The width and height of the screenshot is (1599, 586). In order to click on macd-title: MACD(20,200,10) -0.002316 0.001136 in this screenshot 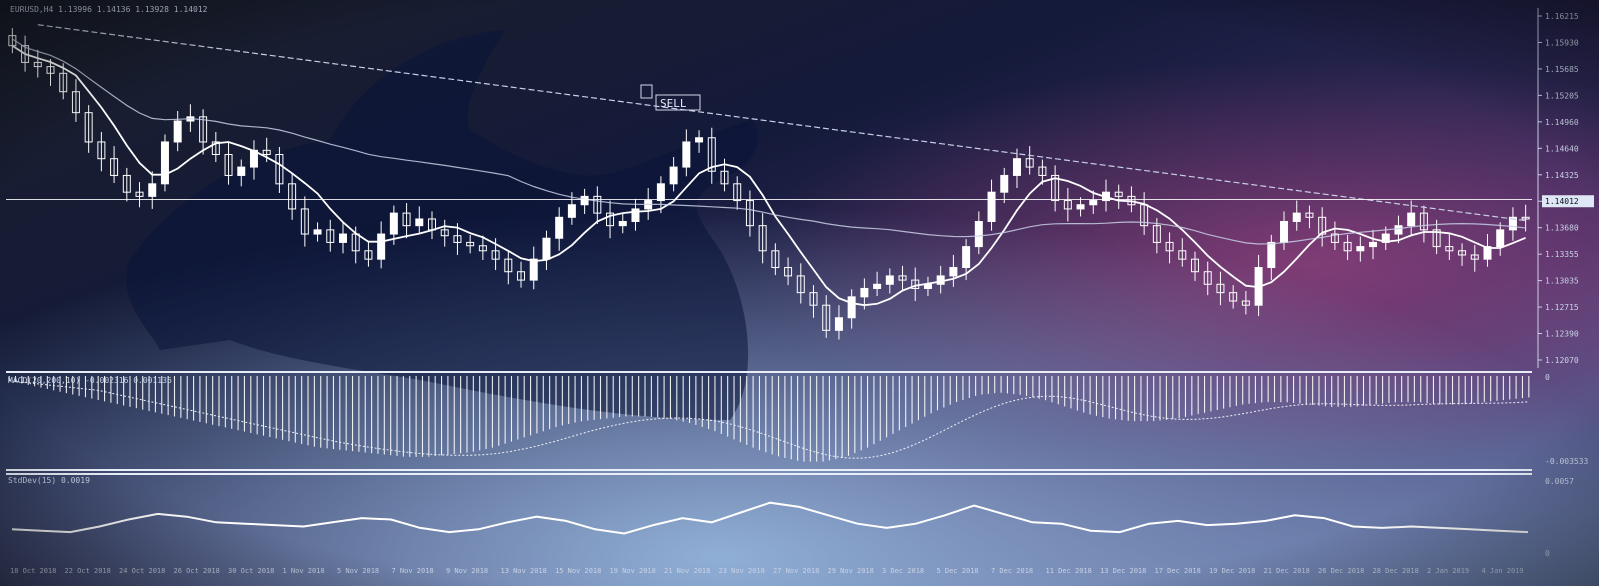, I will do `click(90, 380)`.